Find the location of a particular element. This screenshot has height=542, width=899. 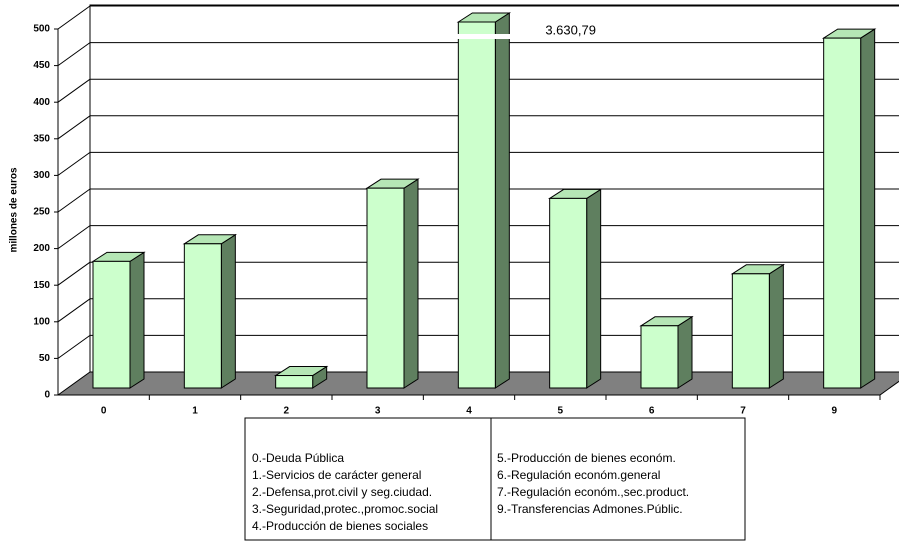

legend-entry: 0.-Deuda Pública is located at coordinates (298, 458).